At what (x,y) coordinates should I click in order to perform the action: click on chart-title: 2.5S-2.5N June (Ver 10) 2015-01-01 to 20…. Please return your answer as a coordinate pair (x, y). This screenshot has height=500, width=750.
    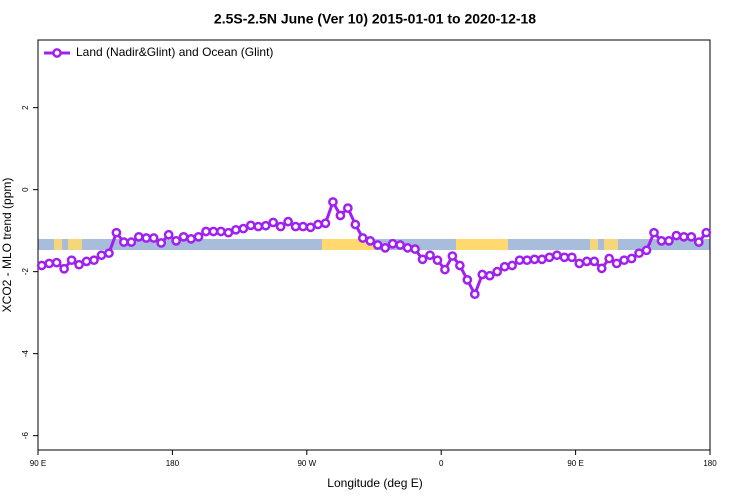
    Looking at the image, I should click on (375, 19).